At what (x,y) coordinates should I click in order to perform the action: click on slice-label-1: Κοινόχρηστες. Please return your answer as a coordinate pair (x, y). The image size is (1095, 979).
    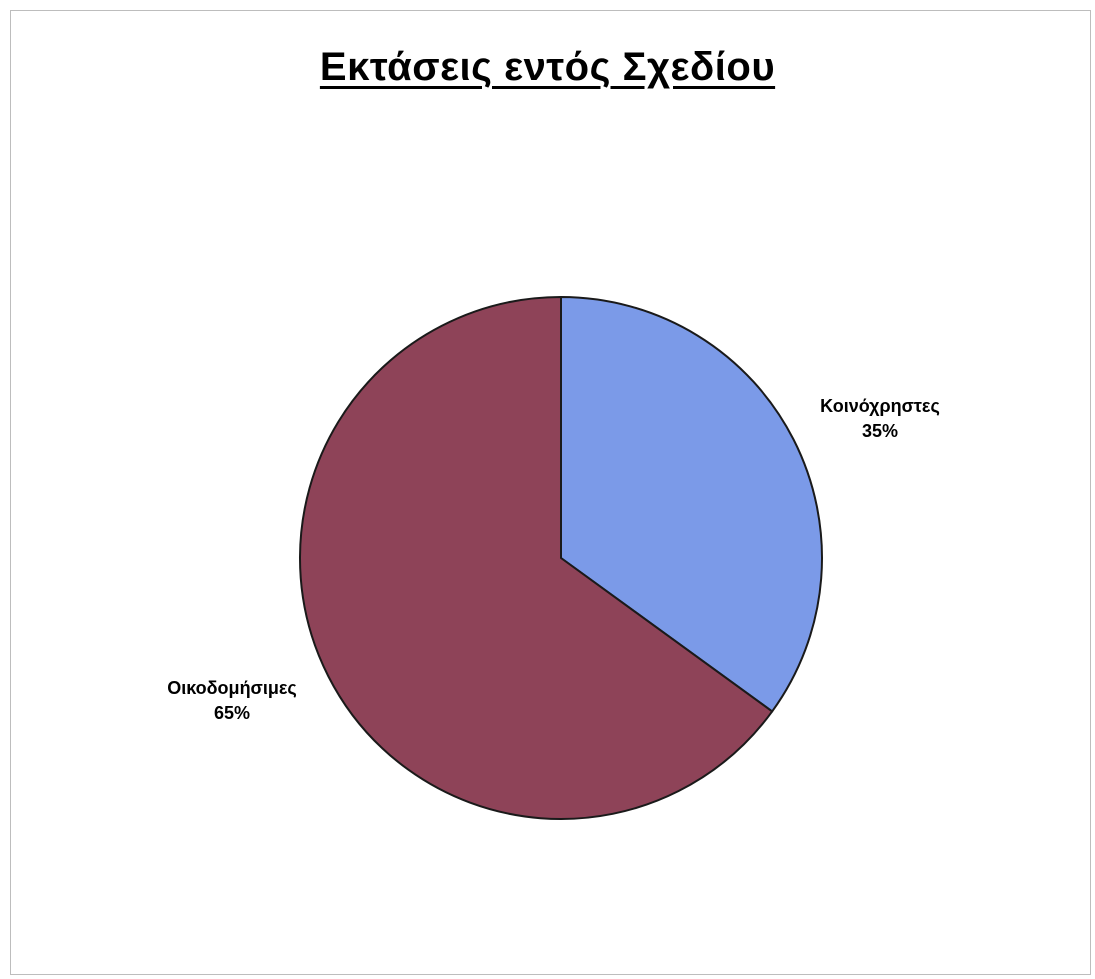
    Looking at the image, I should click on (880, 406).